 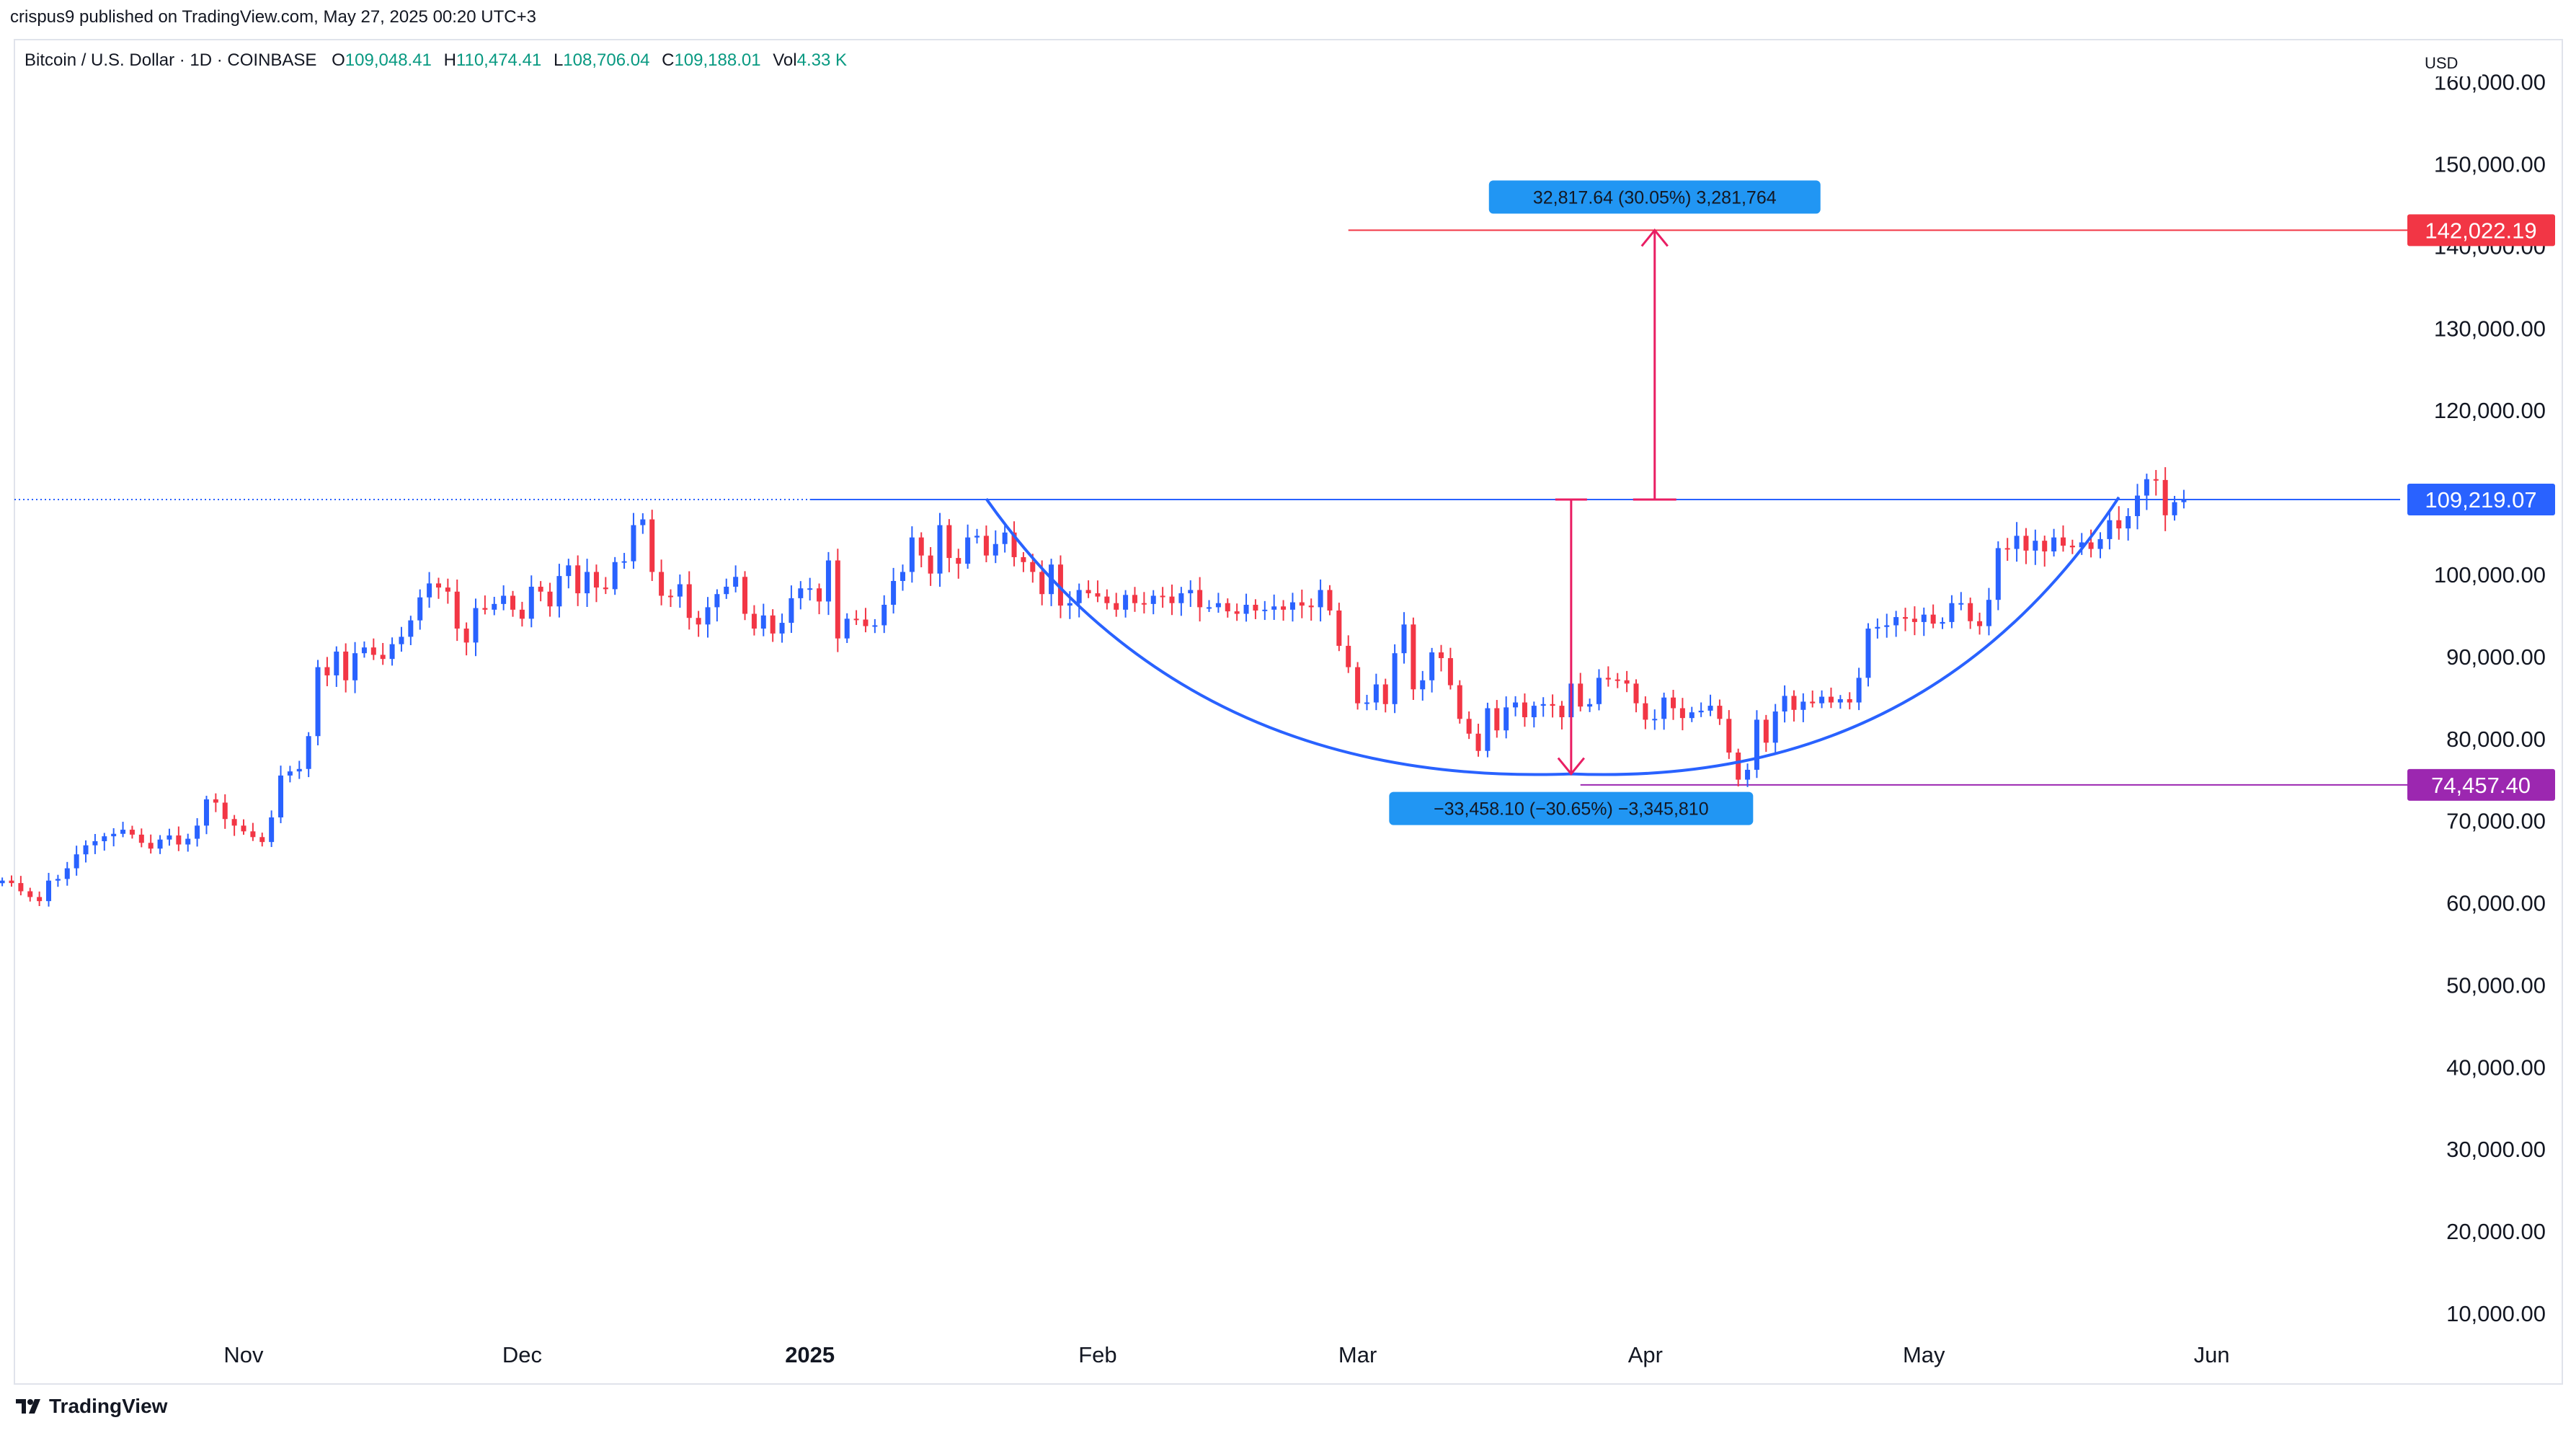 What do you see at coordinates (171, 60) in the screenshot?
I see `symbol-name: Bitcoin / U.S. Dollar · 1D · COINBASE` at bounding box center [171, 60].